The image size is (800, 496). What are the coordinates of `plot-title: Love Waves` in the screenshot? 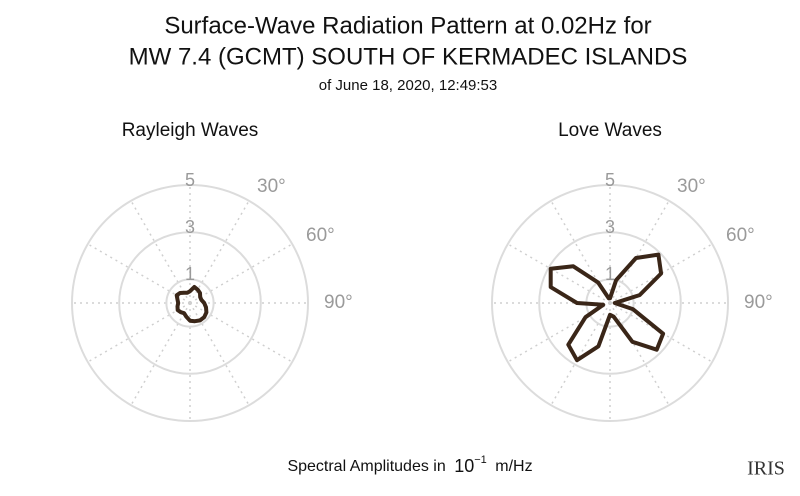 It's located at (610, 130).